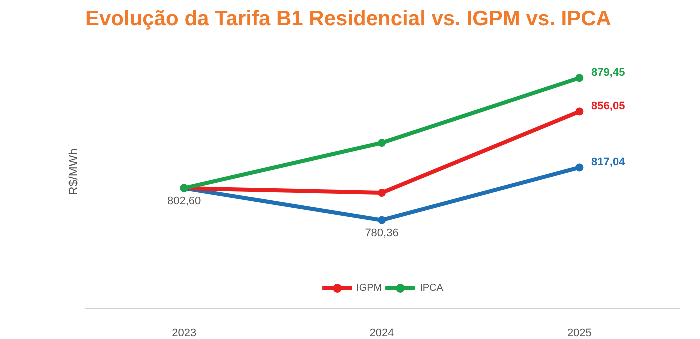 This screenshot has width=700, height=339. I want to click on data-label: 856,05, so click(609, 106).